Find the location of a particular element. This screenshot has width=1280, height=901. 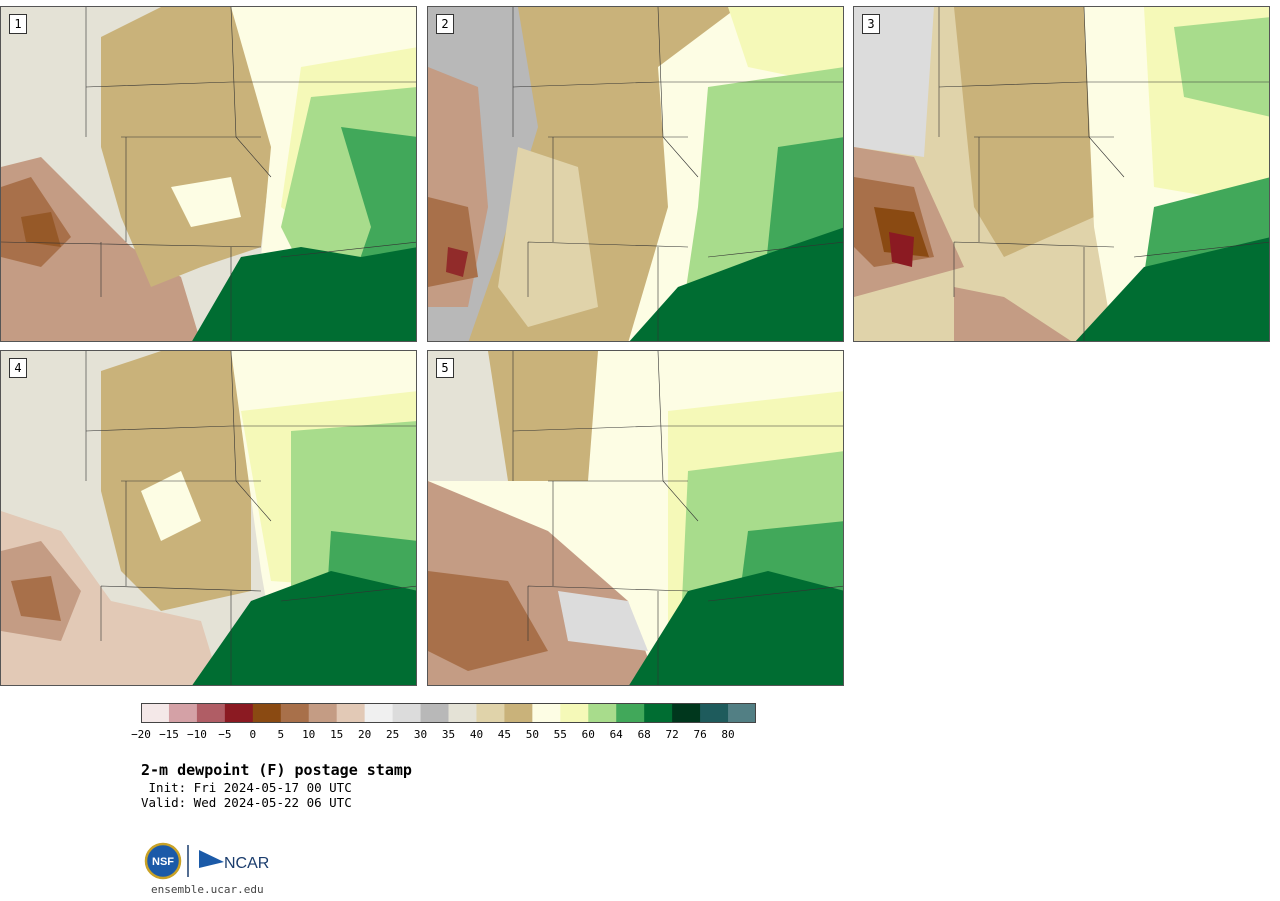

colorbar-tick-label: 15 is located at coordinates (337, 734).